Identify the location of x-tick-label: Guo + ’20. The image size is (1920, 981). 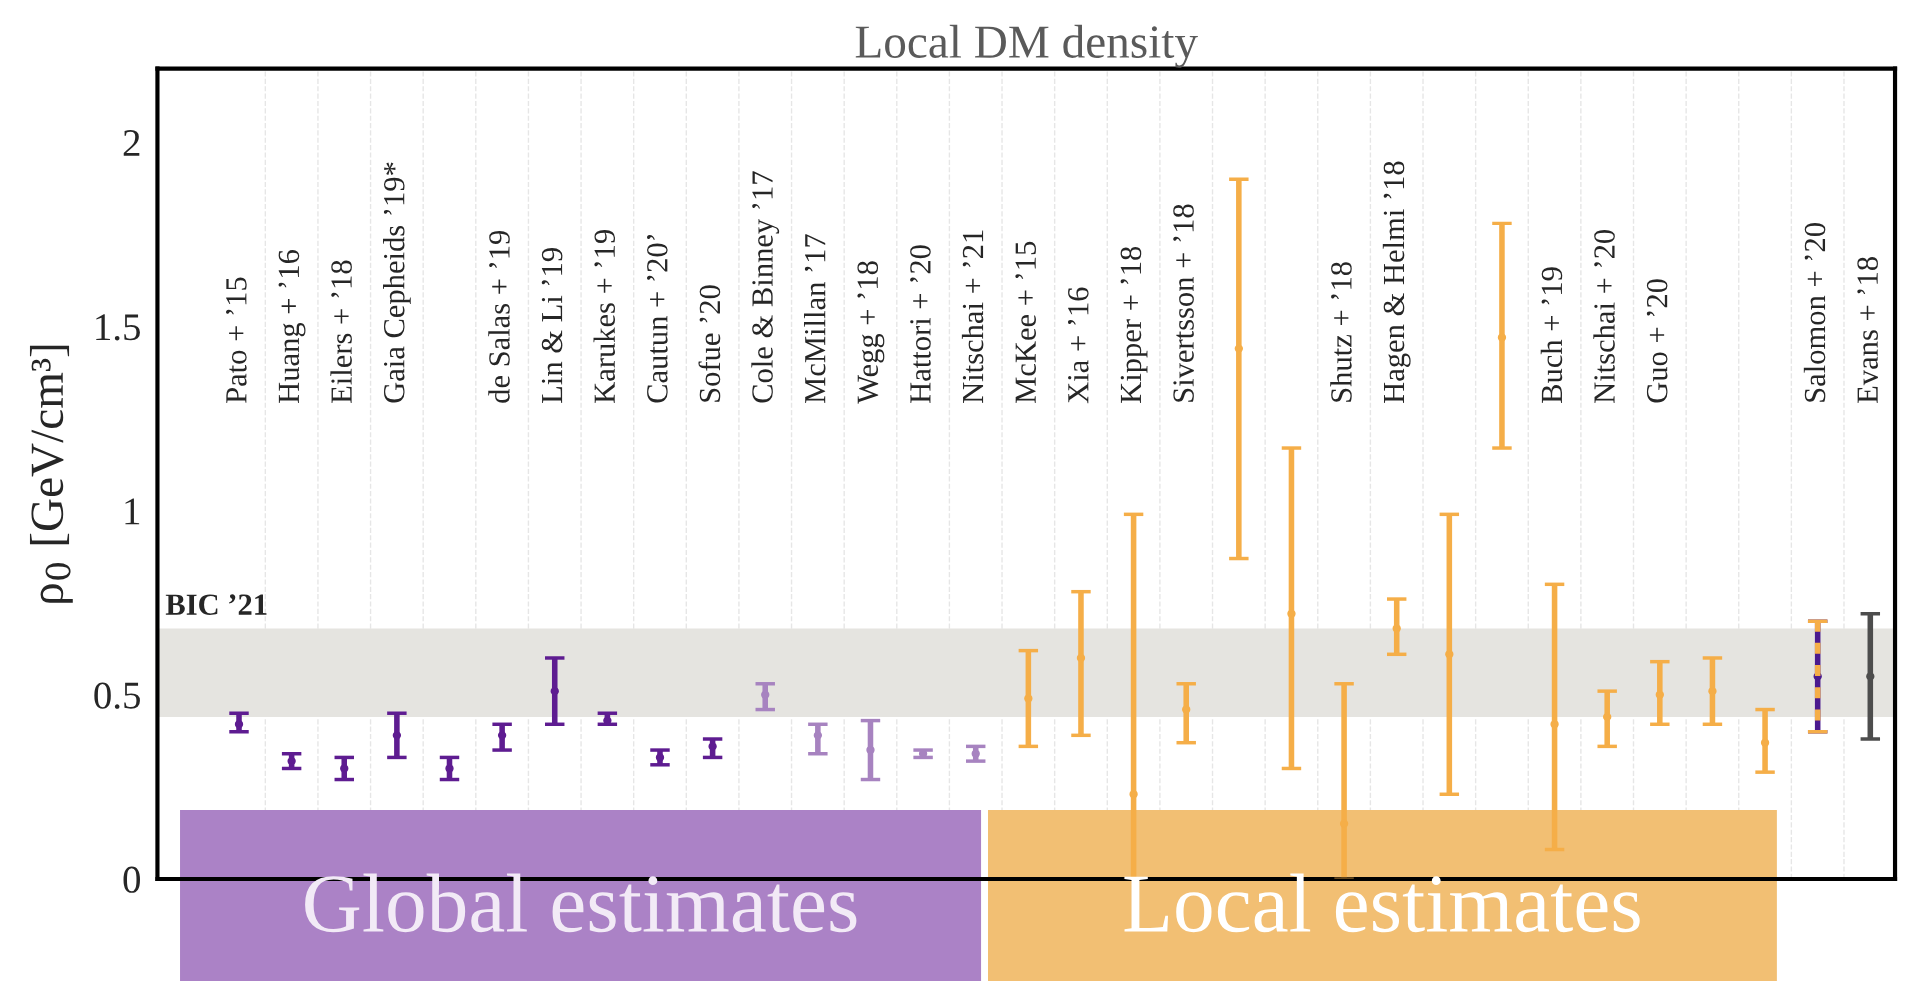
(1657, 341).